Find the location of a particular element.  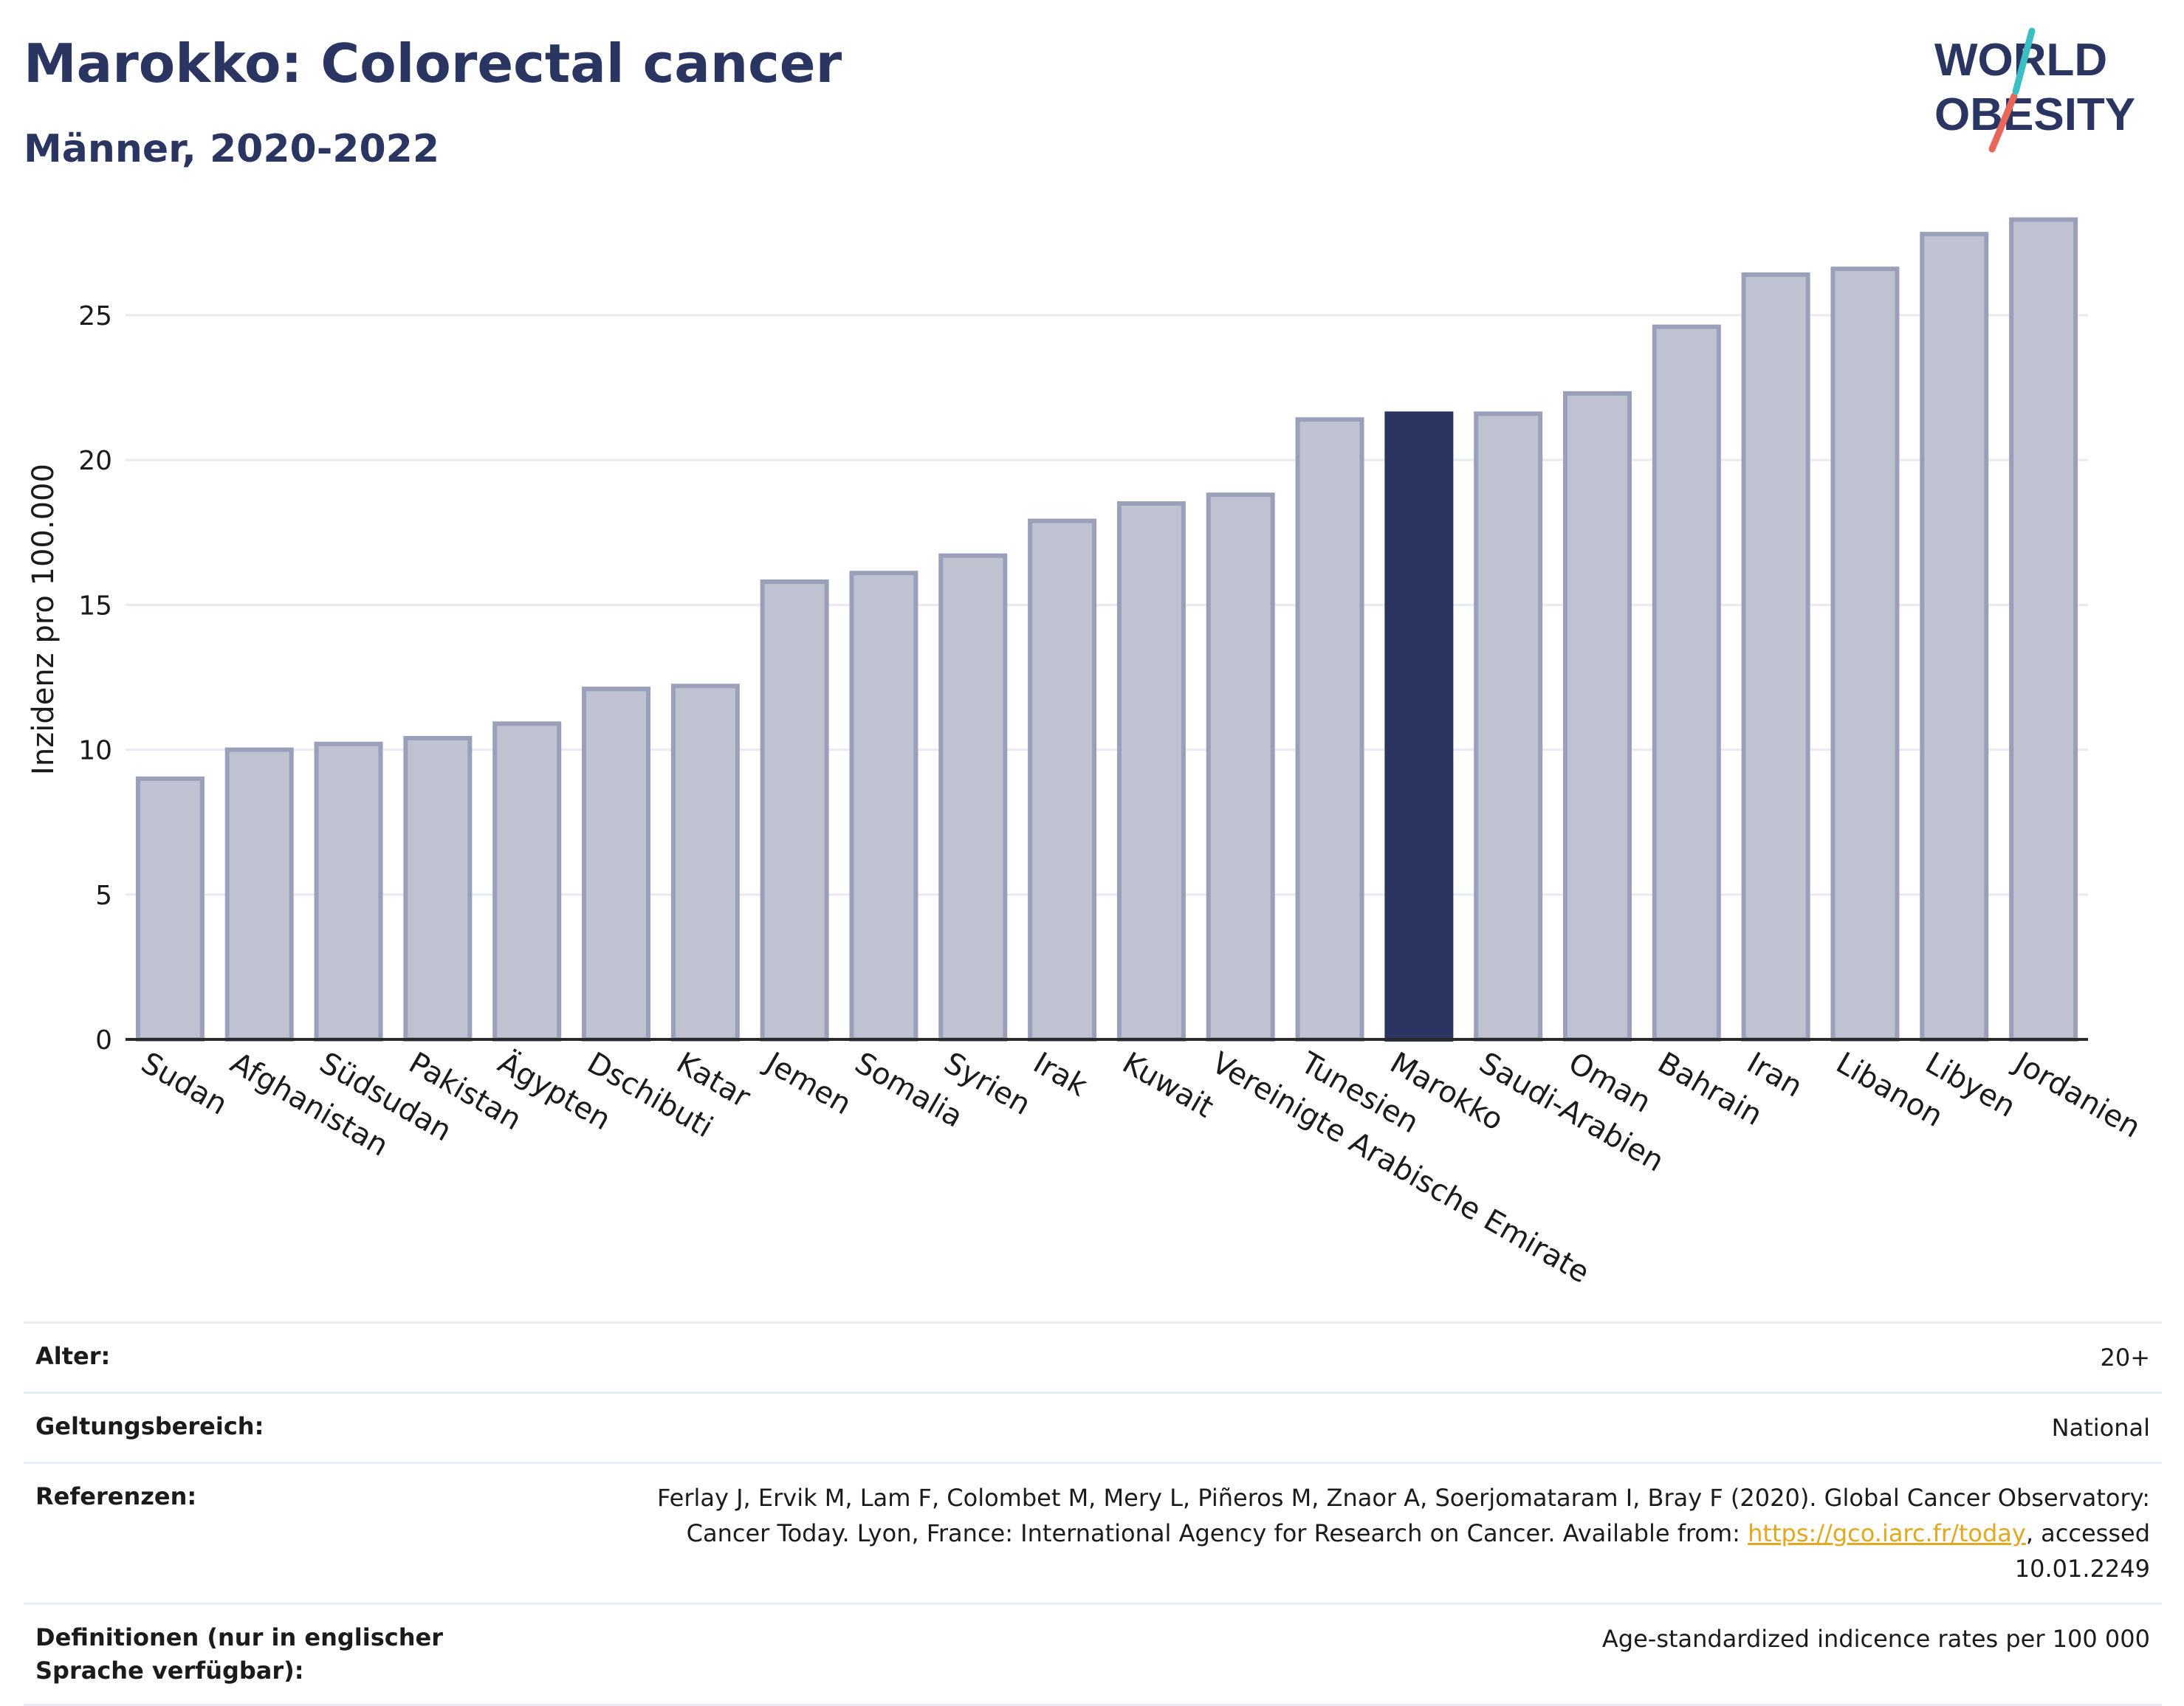

scope-label: Geltungsbereich: is located at coordinates (149, 1426).